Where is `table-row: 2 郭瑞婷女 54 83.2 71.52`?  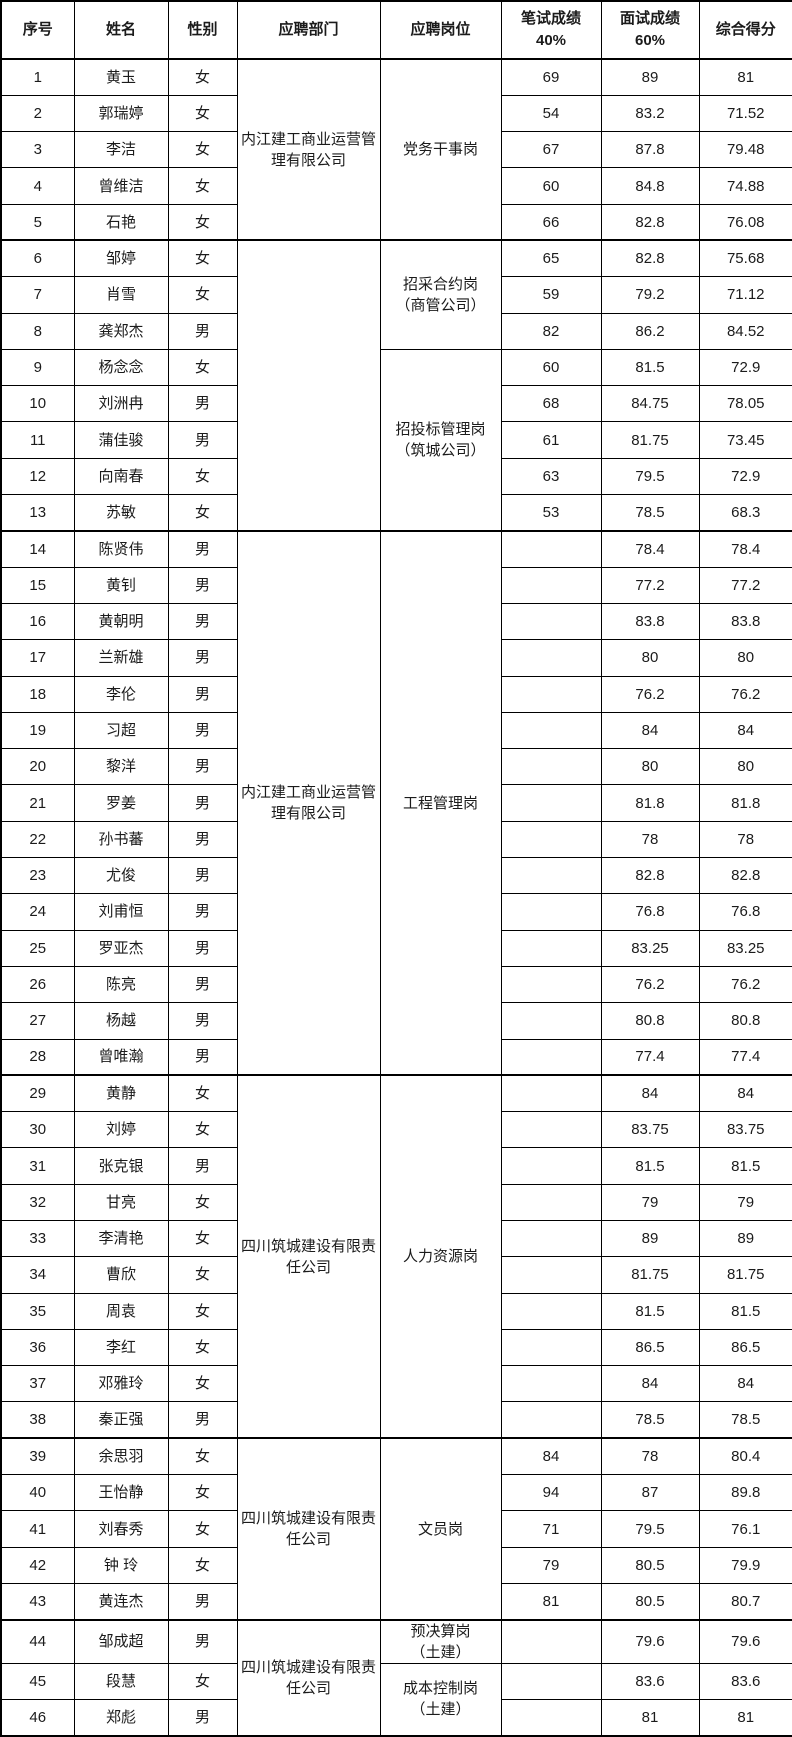
table-row: 2 郭瑞婷女 54 83.2 71.52 is located at coordinates (396, 113).